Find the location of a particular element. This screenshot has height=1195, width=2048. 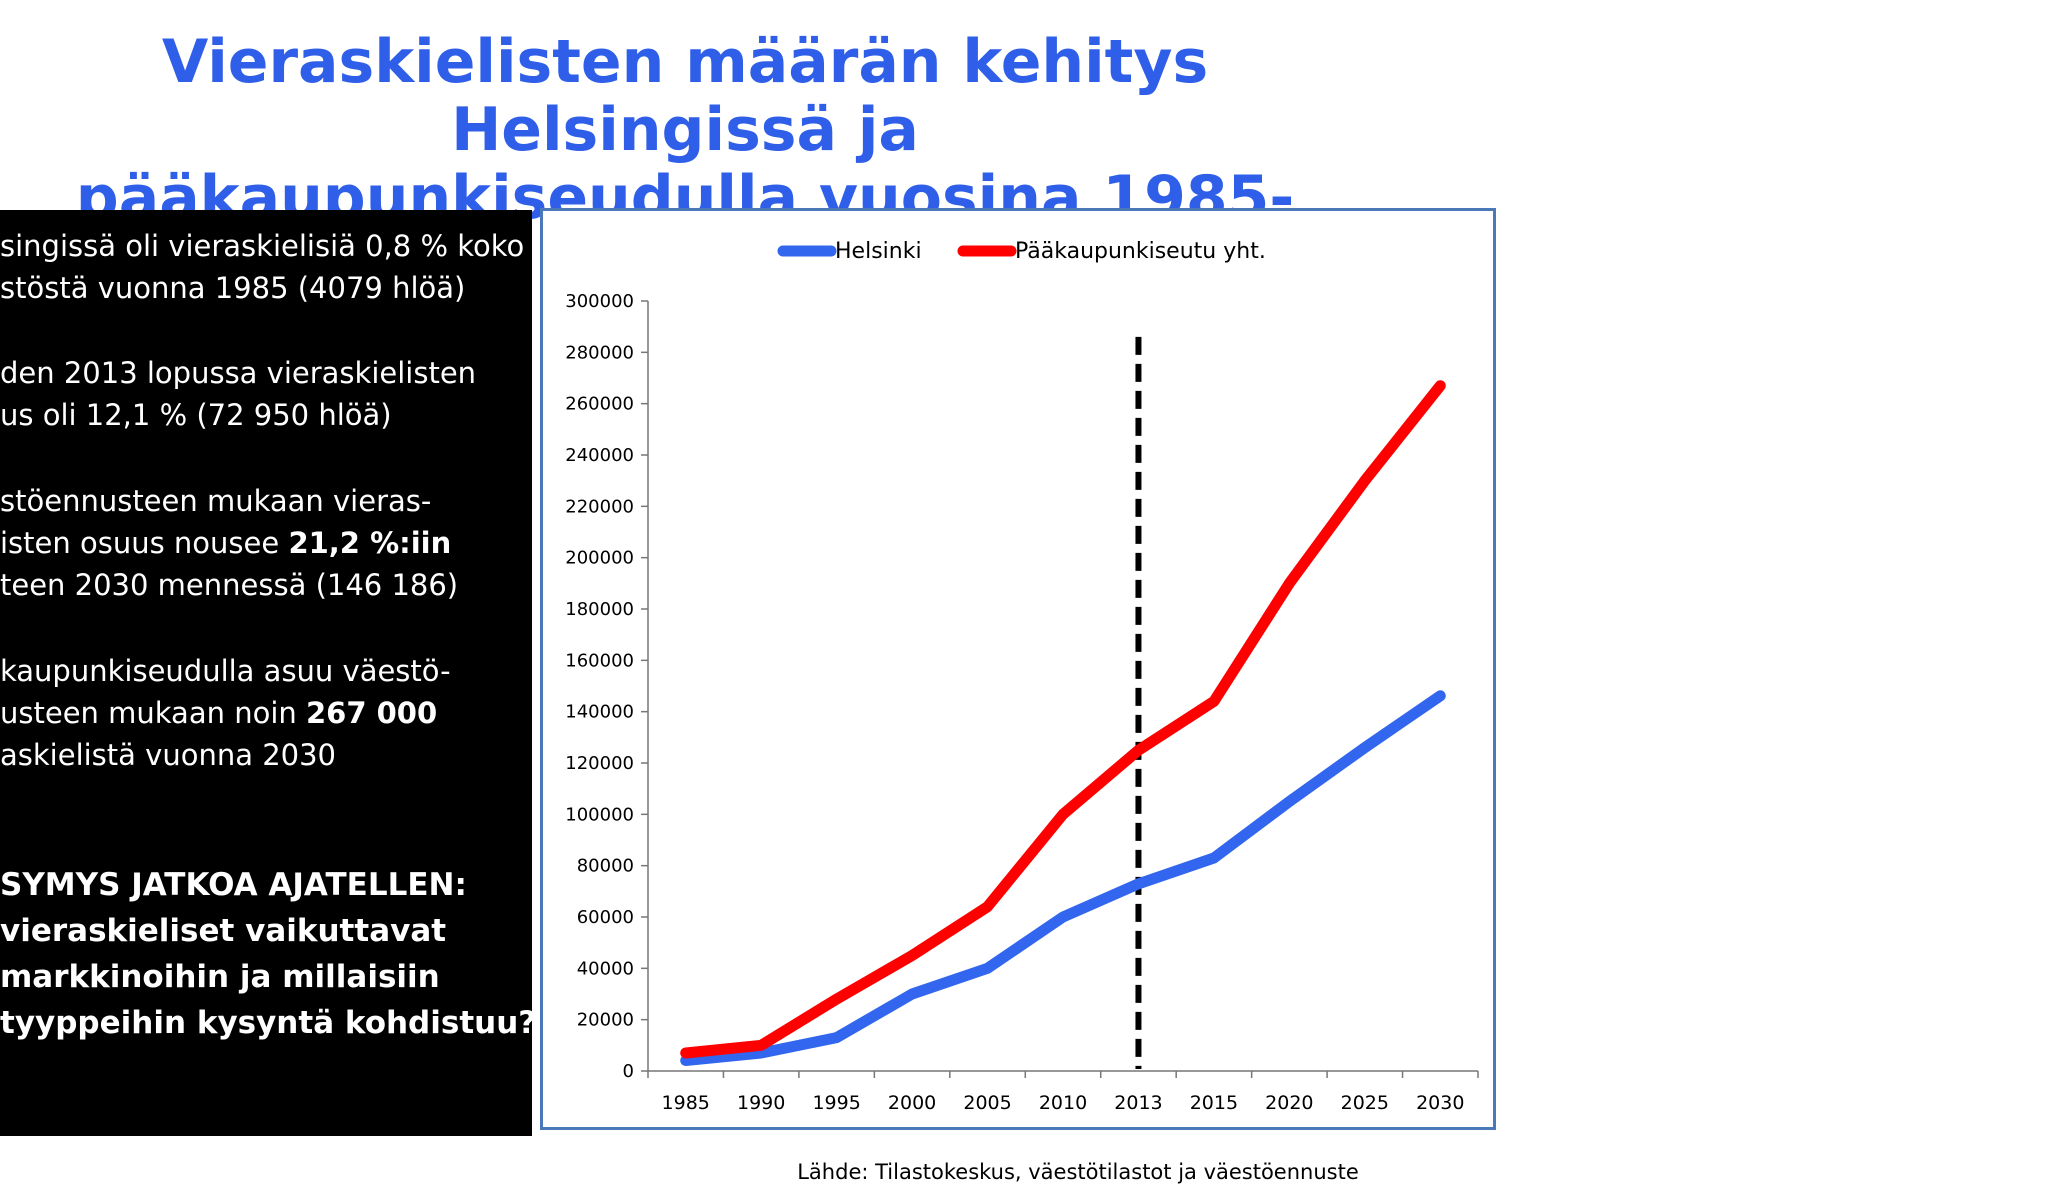

y-tick-label: 160000 is located at coordinates (599, 660).